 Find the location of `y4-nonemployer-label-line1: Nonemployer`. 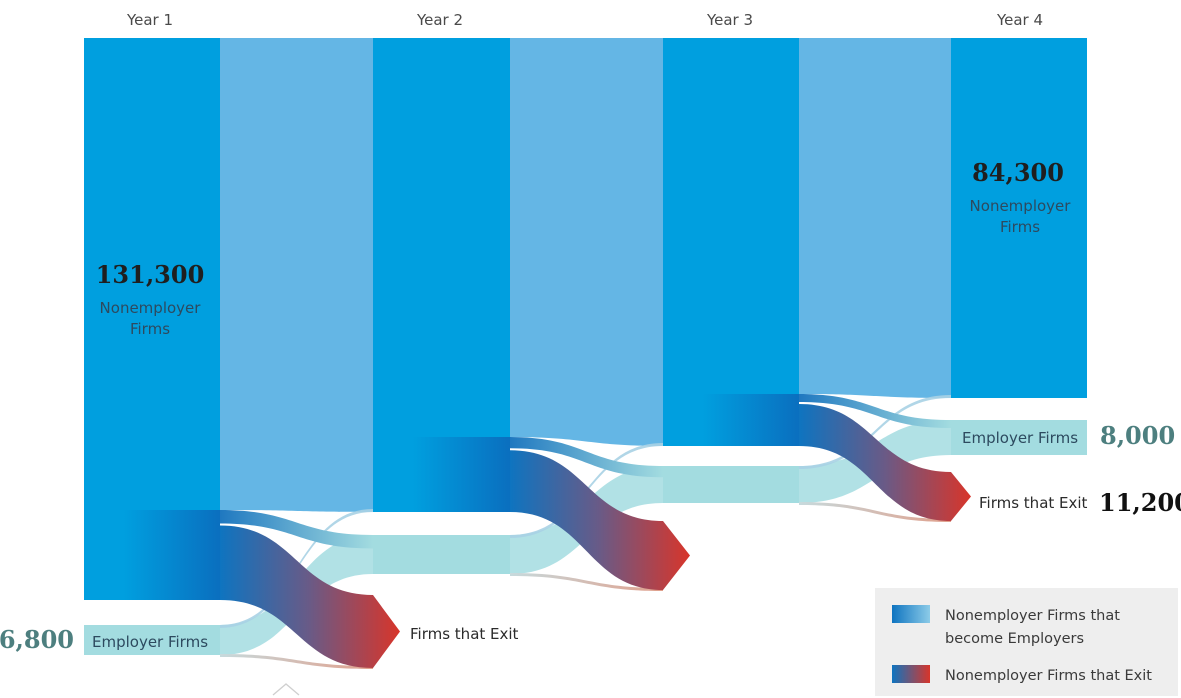

y4-nonemployer-label-line1: Nonemployer is located at coordinates (1021, 206).